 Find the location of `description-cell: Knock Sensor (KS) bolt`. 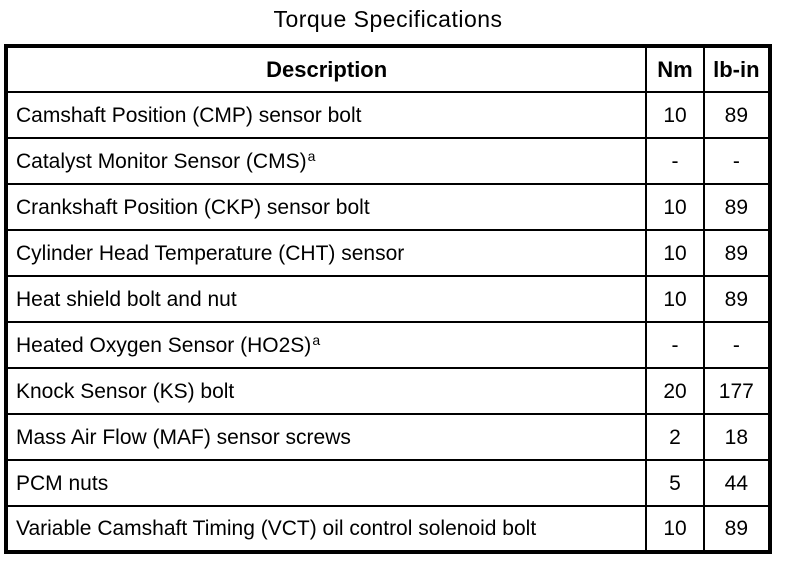

description-cell: Knock Sensor (KS) bolt is located at coordinates (326, 391).